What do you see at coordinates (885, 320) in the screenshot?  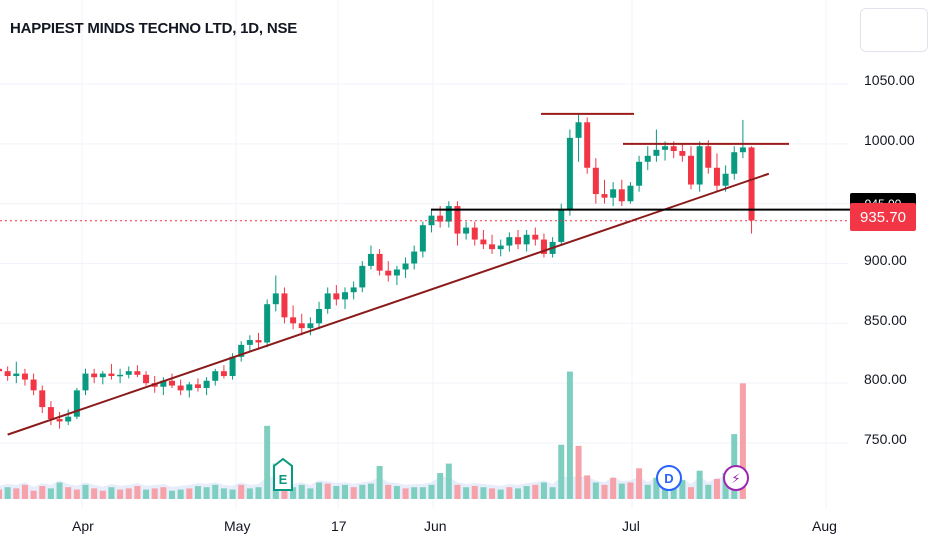 I see `price-axis-label: 850.00` at bounding box center [885, 320].